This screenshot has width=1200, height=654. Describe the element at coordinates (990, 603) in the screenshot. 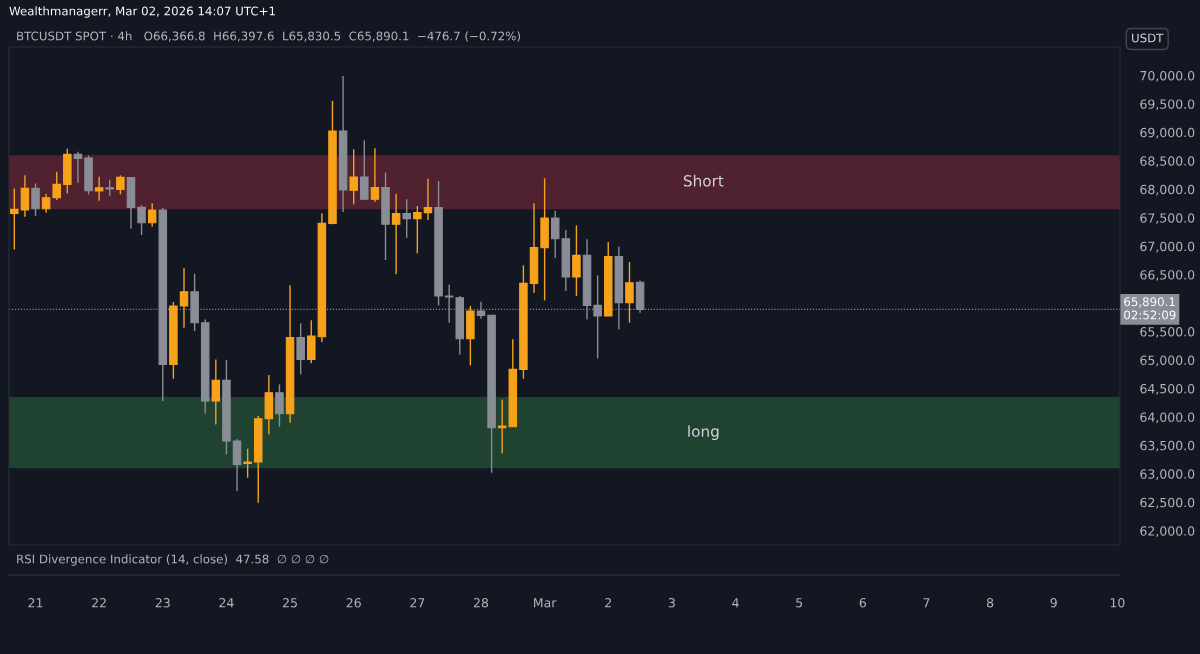

I see `x-tick-label: 8` at that location.